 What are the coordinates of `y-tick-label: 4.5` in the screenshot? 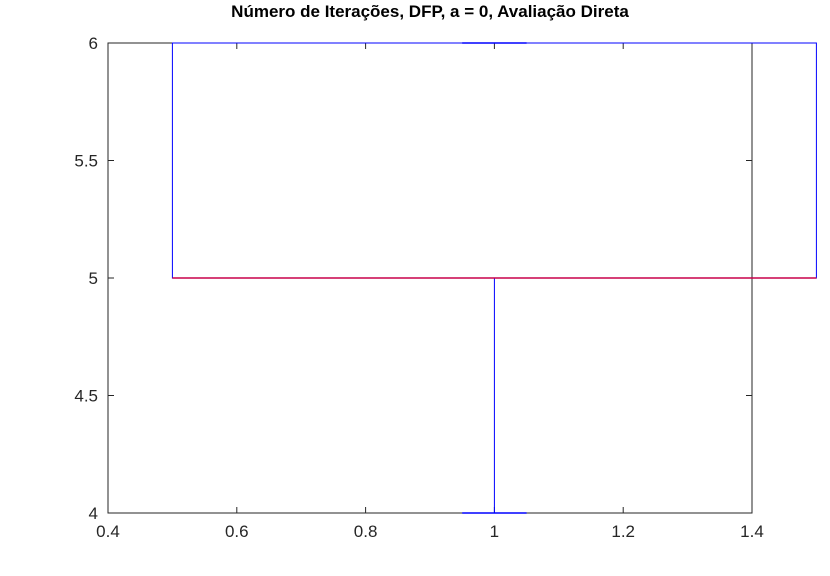 It's located at (86, 396).